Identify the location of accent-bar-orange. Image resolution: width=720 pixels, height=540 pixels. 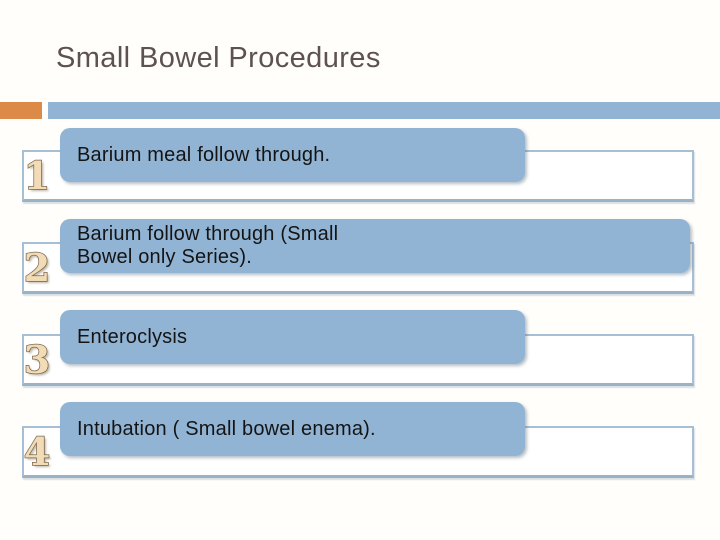
(21, 110).